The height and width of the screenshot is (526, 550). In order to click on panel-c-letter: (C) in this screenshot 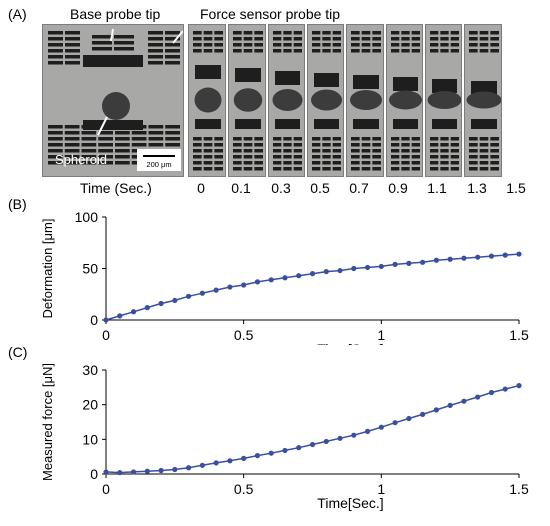, I will do `click(18, 352)`.